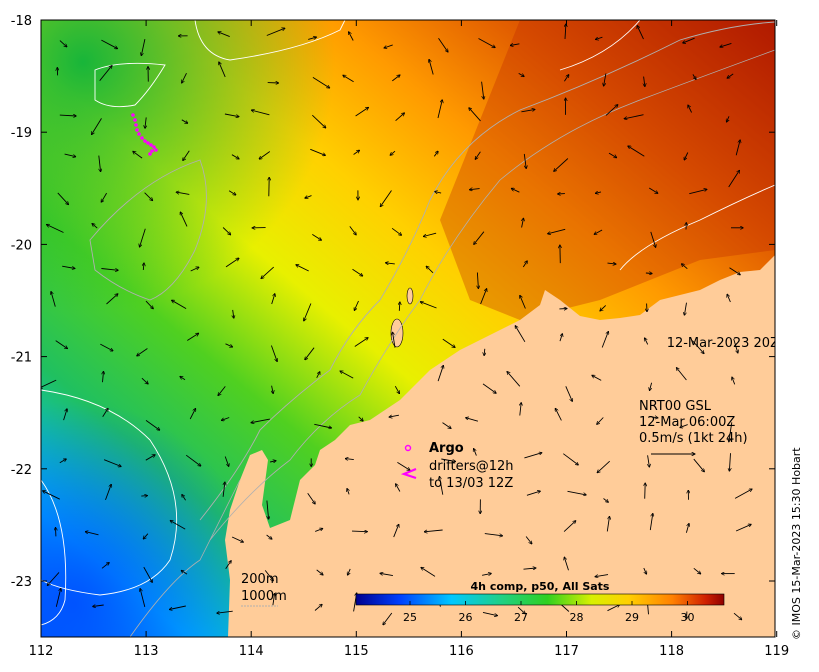 The width and height of the screenshot is (819, 672). What do you see at coordinates (410, 296) in the screenshot?
I see `islet` at bounding box center [410, 296].